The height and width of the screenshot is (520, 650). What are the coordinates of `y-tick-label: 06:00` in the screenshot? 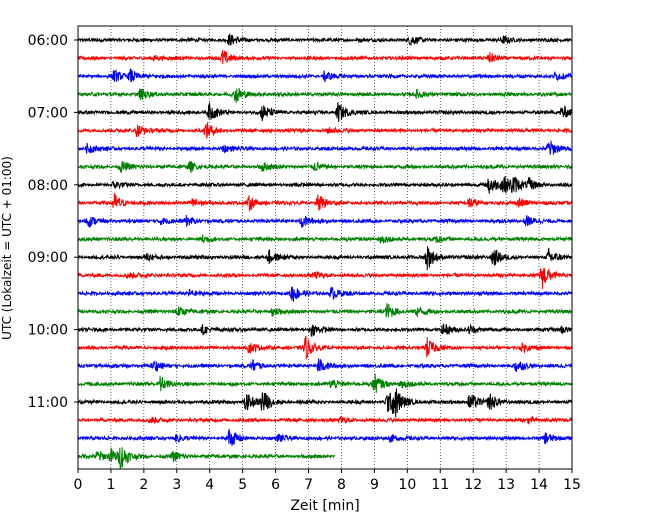 It's located at (48, 41).